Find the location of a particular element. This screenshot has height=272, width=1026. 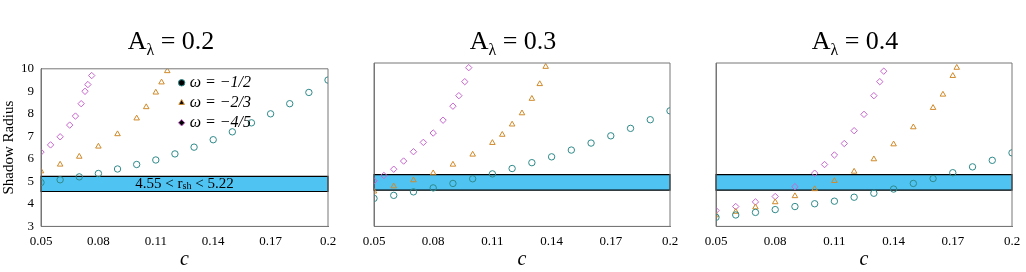

y-tick-label: 9 is located at coordinates (30, 90).